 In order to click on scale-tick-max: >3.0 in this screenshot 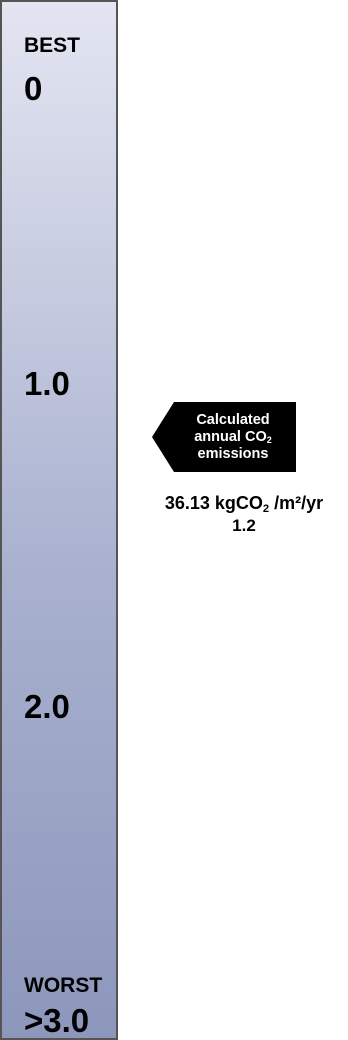, I will do `click(57, 1020)`.